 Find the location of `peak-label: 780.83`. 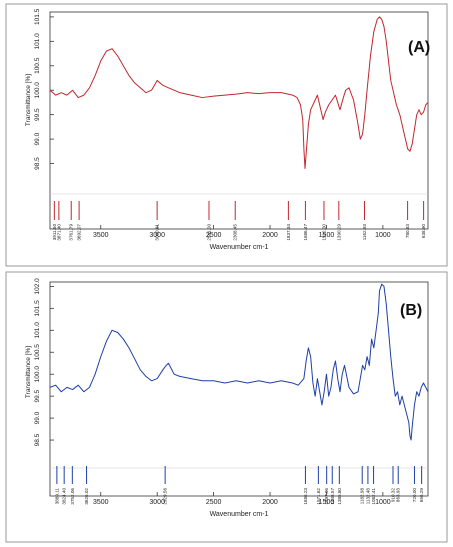

peak-label: 780.83 is located at coordinates (407, 231).